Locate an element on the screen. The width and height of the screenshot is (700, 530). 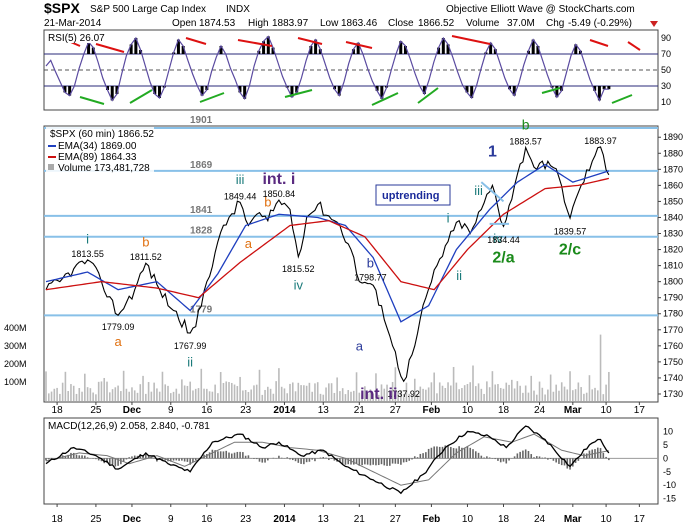
legend-title: $SPX (60 min) 1866.52 is located at coordinates (102, 134).